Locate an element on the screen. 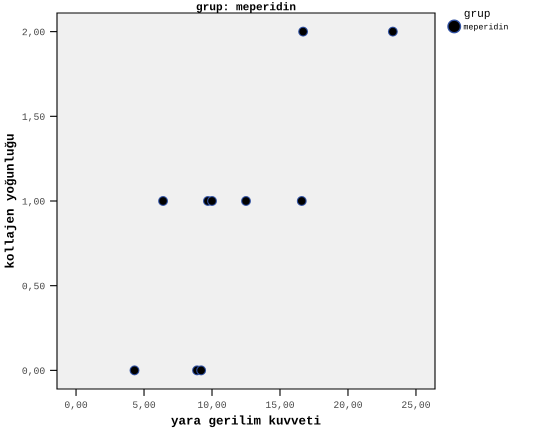 The height and width of the screenshot is (436, 540). legend-title: grup is located at coordinates (477, 15).